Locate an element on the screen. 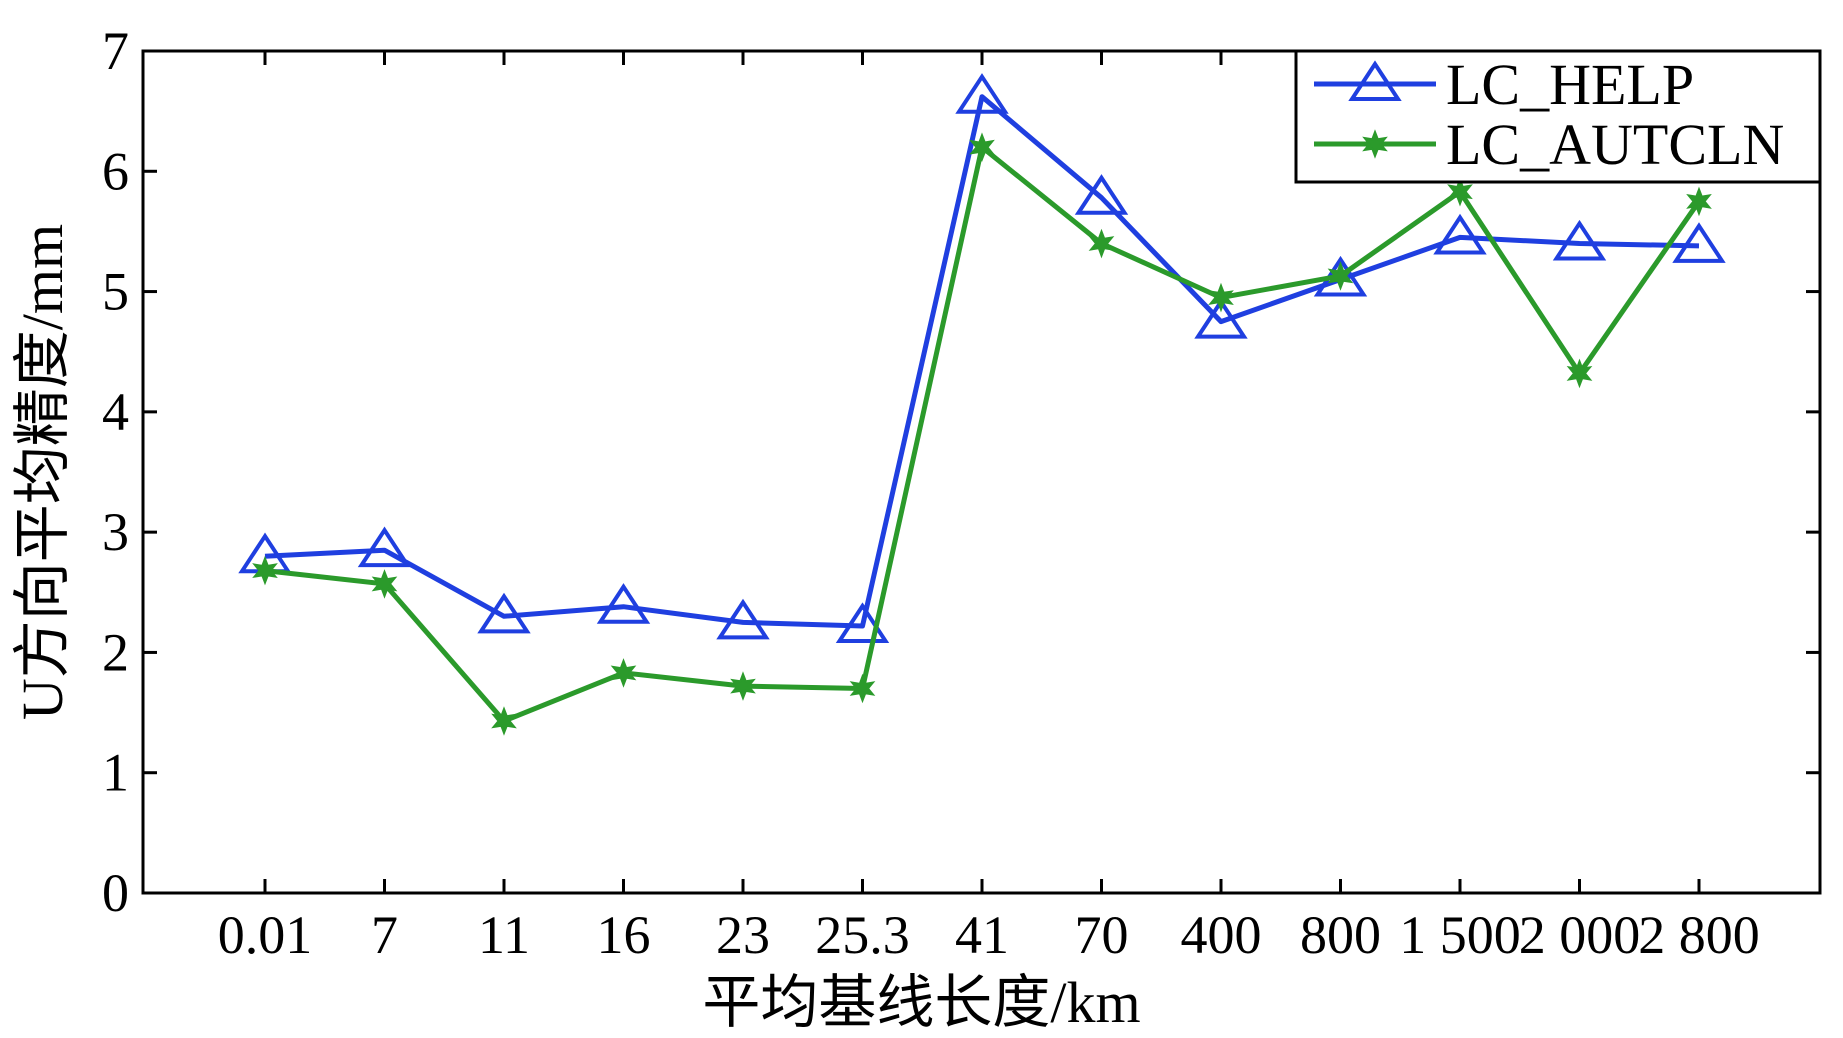 The image size is (1843, 1038). x-tick-label: 1 500 is located at coordinates (1460, 935).